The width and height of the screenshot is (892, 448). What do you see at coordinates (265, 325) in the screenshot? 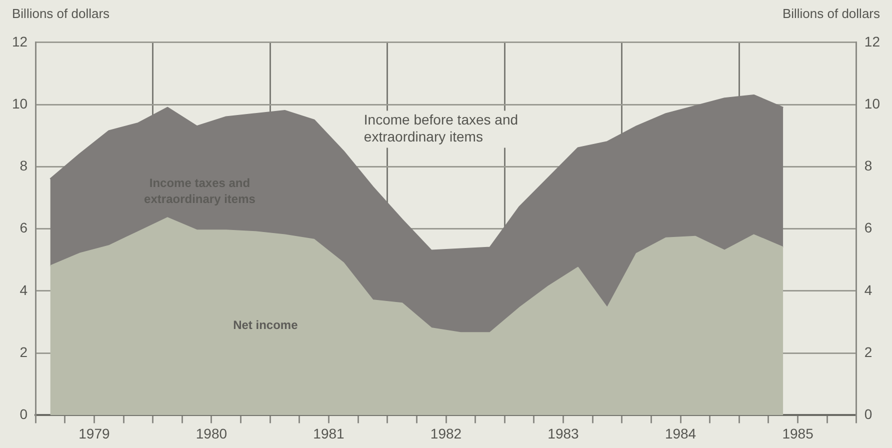
I see `series-label: Net income` at bounding box center [265, 325].